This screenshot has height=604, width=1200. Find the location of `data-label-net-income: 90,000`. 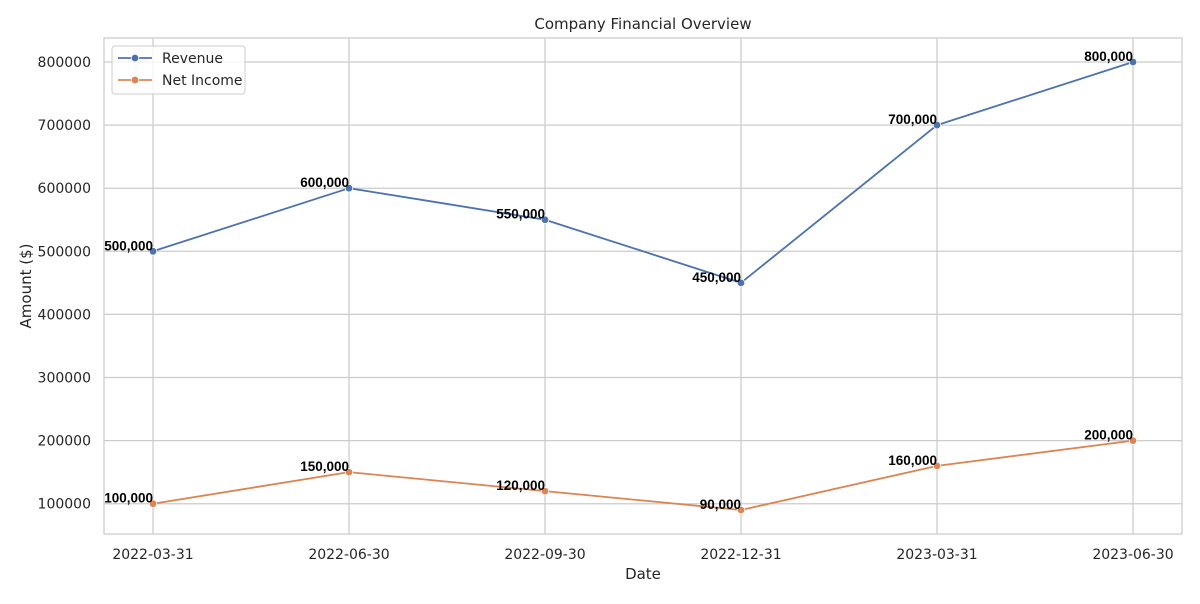

data-label-net-income: 90,000 is located at coordinates (720, 504).